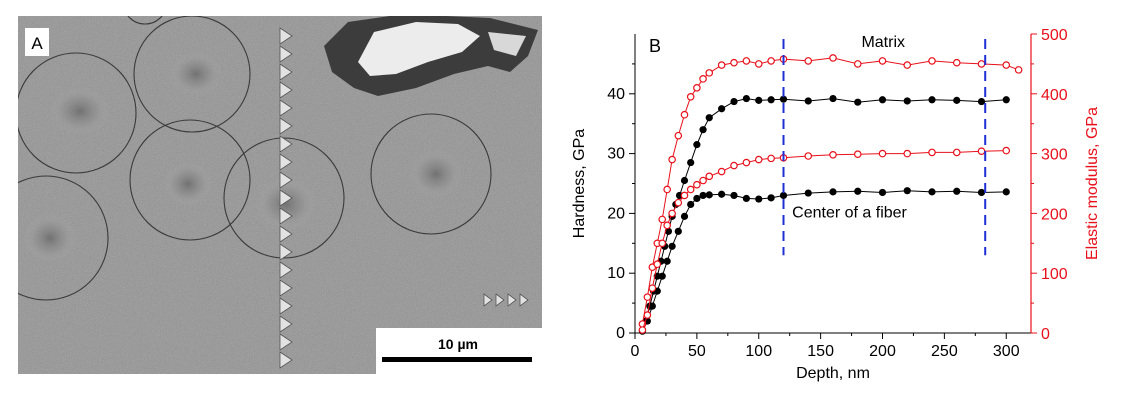 This screenshot has height=402, width=1126. Describe the element at coordinates (431, 56) in the screenshot. I see `debris-particle` at that location.